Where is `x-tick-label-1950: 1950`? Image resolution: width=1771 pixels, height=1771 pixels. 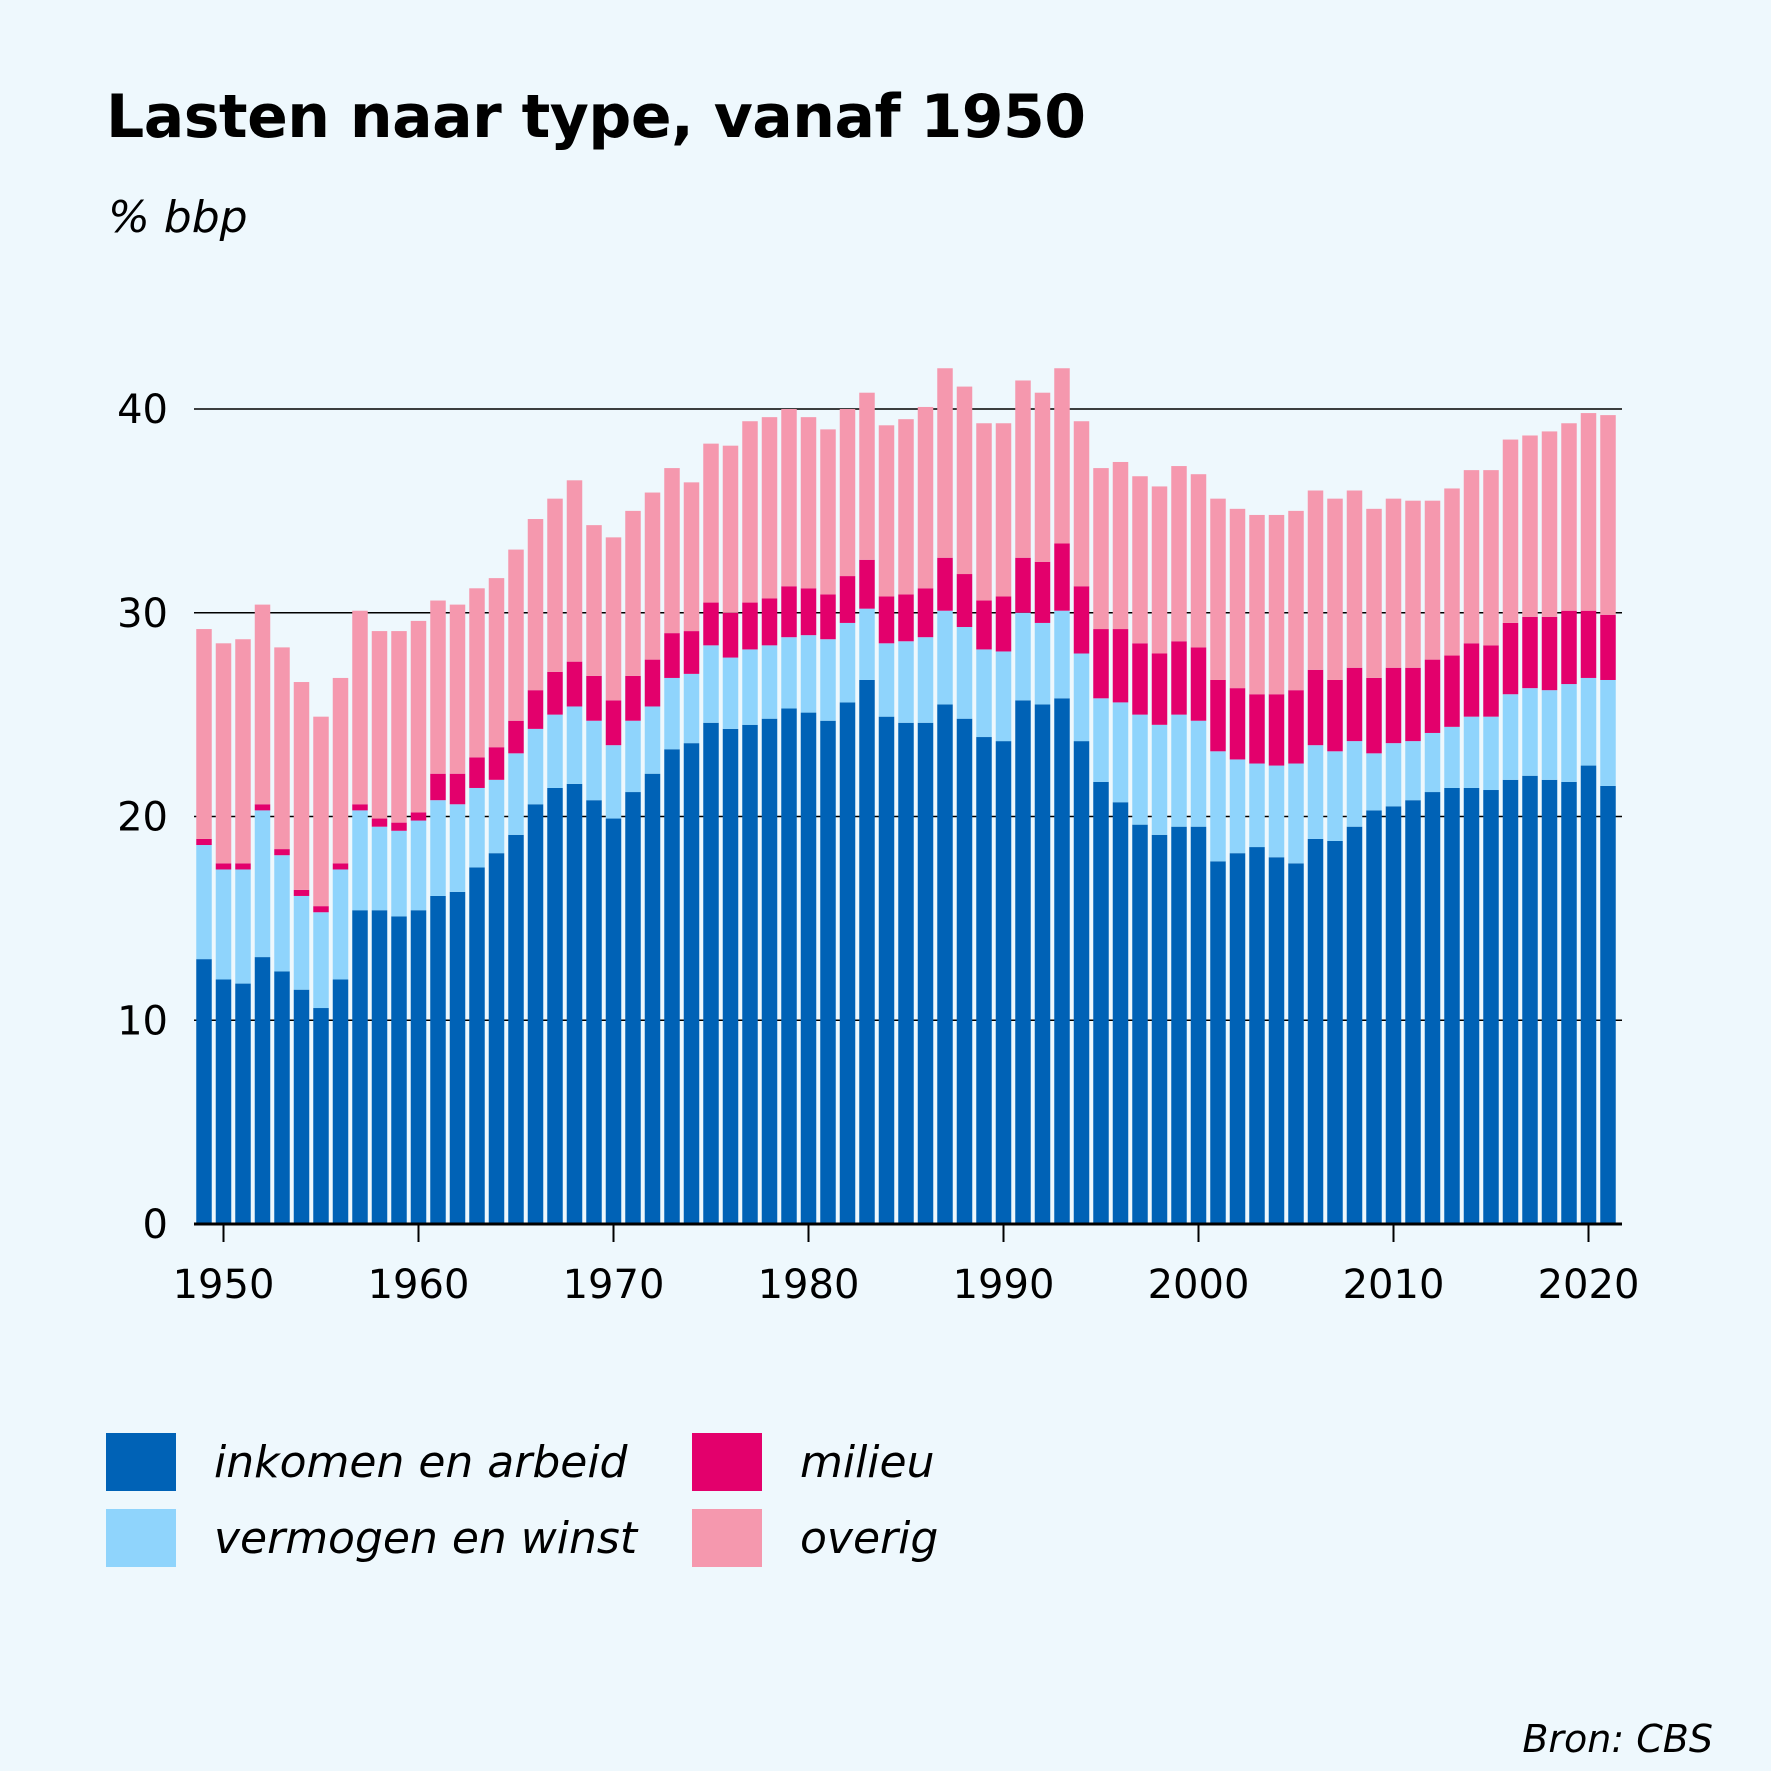
x-tick-label-1950: 1950 is located at coordinates (224, 1285).